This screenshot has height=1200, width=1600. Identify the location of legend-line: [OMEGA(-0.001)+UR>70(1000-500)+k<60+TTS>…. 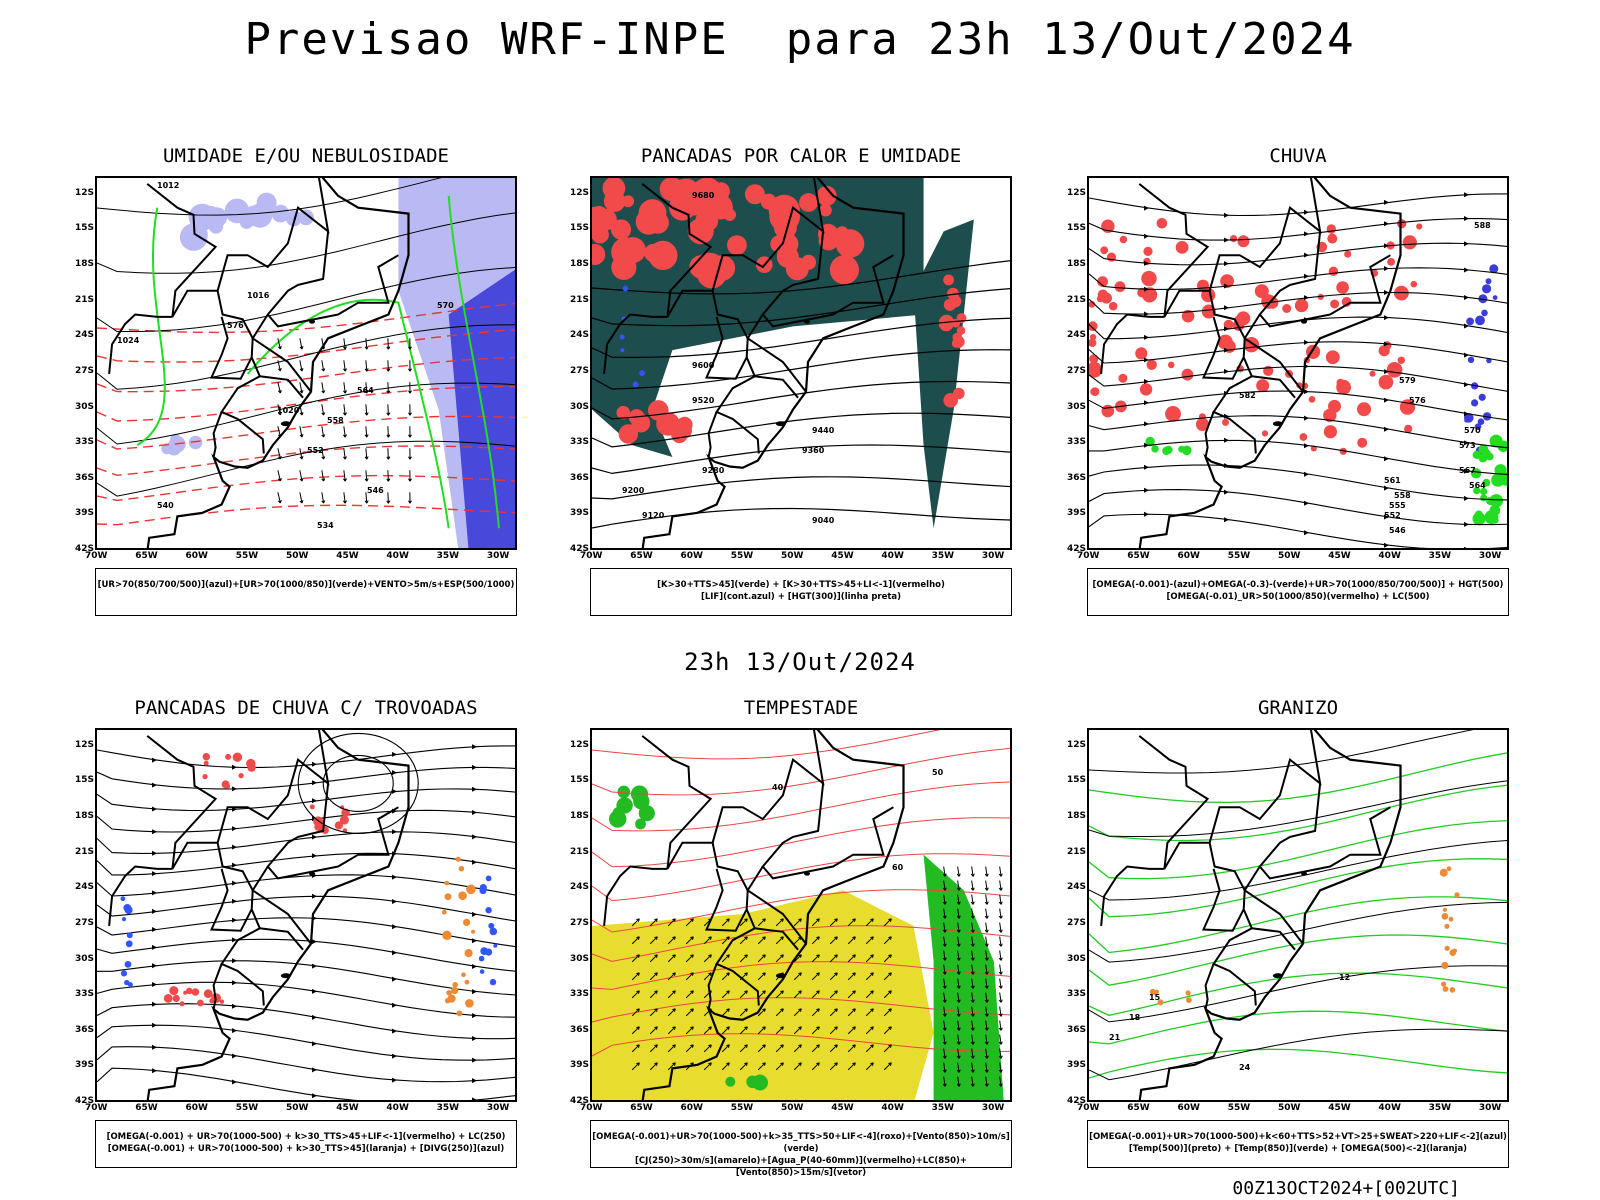
(1298, 1137).